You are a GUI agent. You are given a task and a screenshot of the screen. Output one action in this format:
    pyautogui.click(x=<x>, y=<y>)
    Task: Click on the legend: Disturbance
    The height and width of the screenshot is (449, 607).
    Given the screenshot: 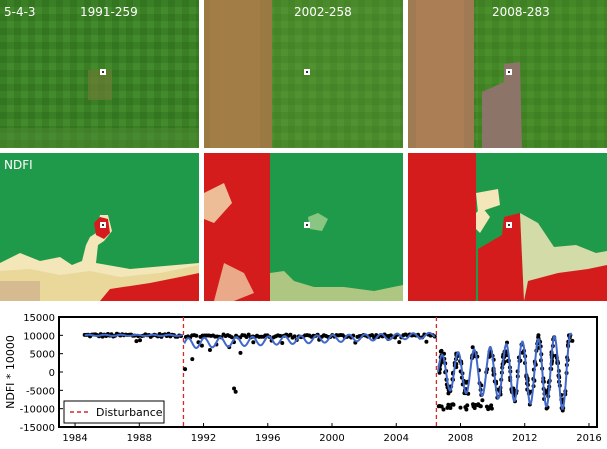 What is the action you would take?
    pyautogui.click(x=114, y=412)
    